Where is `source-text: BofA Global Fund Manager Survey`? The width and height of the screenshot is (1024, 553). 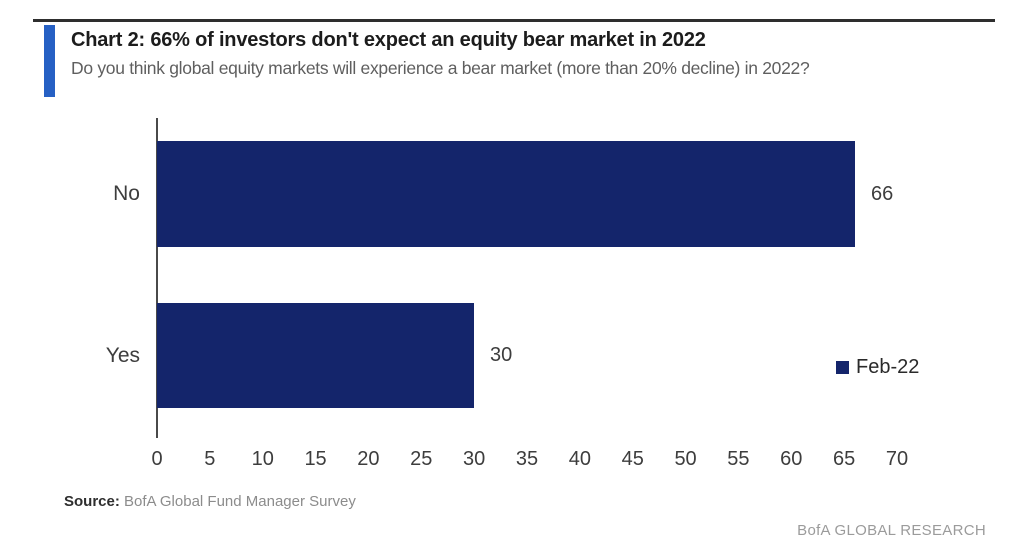
source-text: BofA Global Fund Manager Survey is located at coordinates (240, 501).